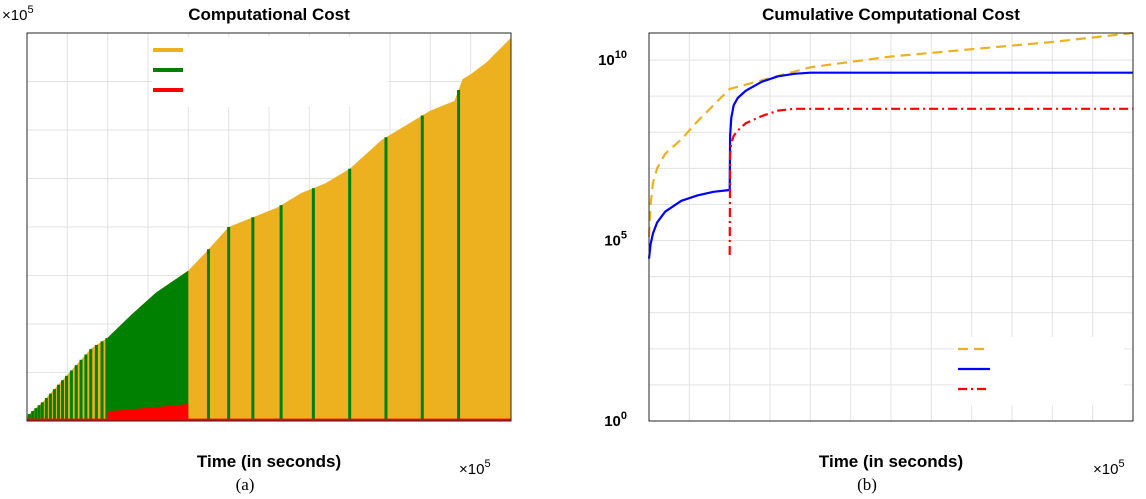  What do you see at coordinates (1105, 469) in the screenshot?
I see `x-multiplier-b-base: ×10` at bounding box center [1105, 469].